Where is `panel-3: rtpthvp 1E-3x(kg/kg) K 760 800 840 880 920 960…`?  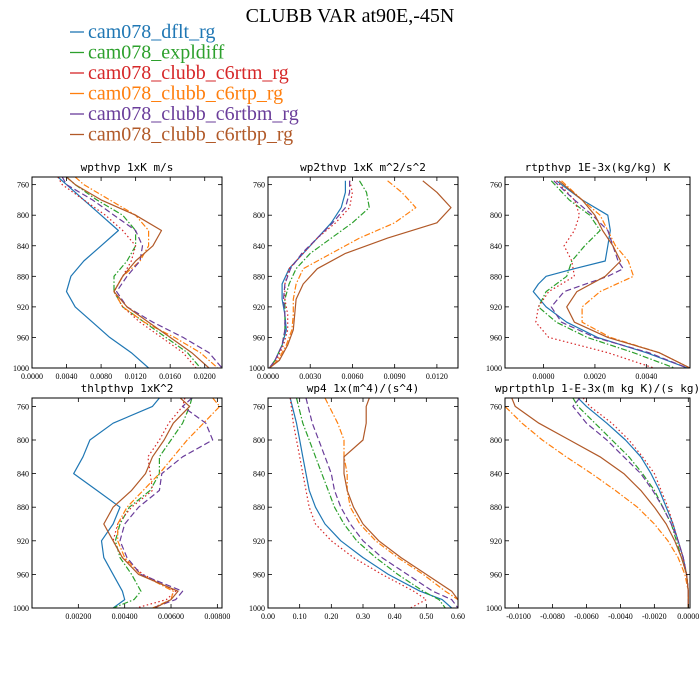 panel-3: rtpthvp 1E-3x(kg/kg) K 760 800 840 880 920 960… is located at coordinates (588, 271).